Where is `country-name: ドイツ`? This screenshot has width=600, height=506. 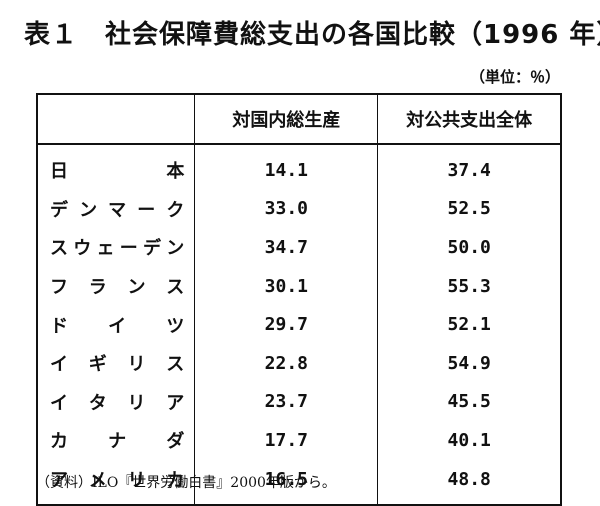 country-name: ドイツ is located at coordinates (117, 326).